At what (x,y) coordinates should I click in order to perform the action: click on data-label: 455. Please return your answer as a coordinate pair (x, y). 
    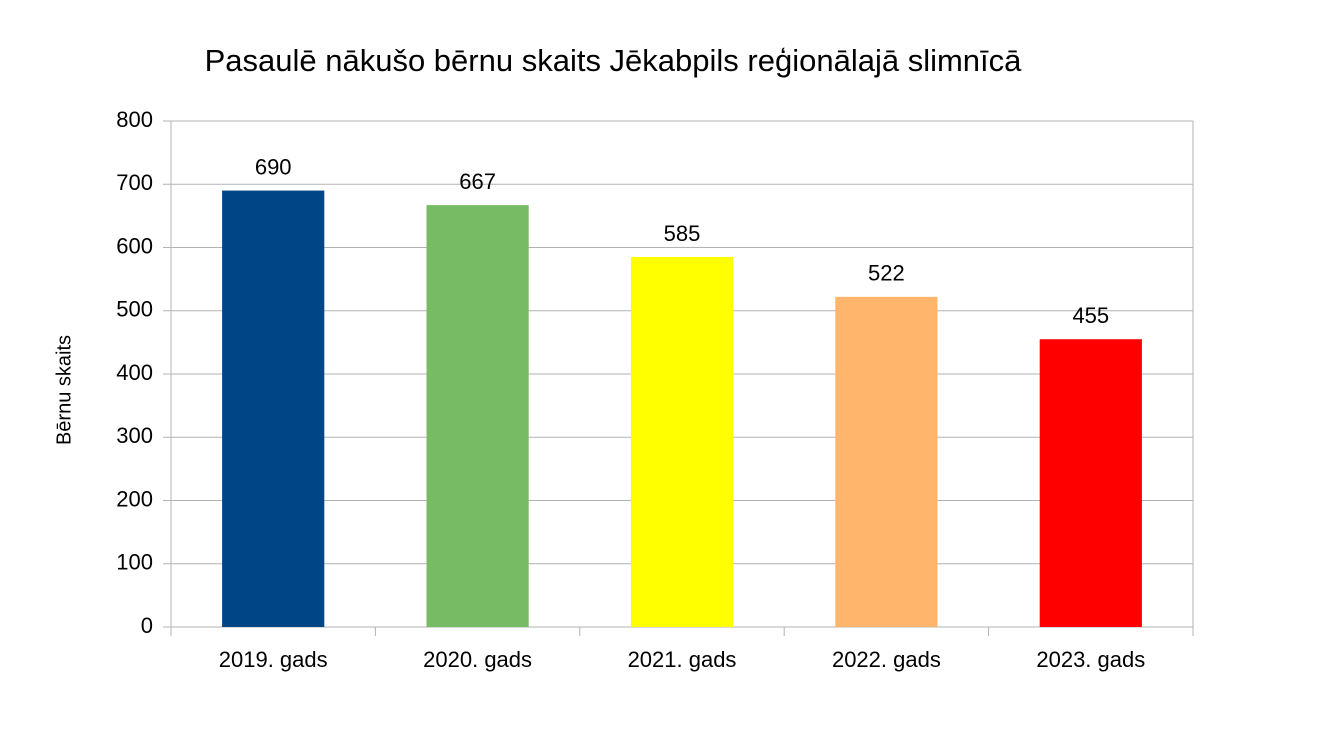
    Looking at the image, I should click on (1090, 315).